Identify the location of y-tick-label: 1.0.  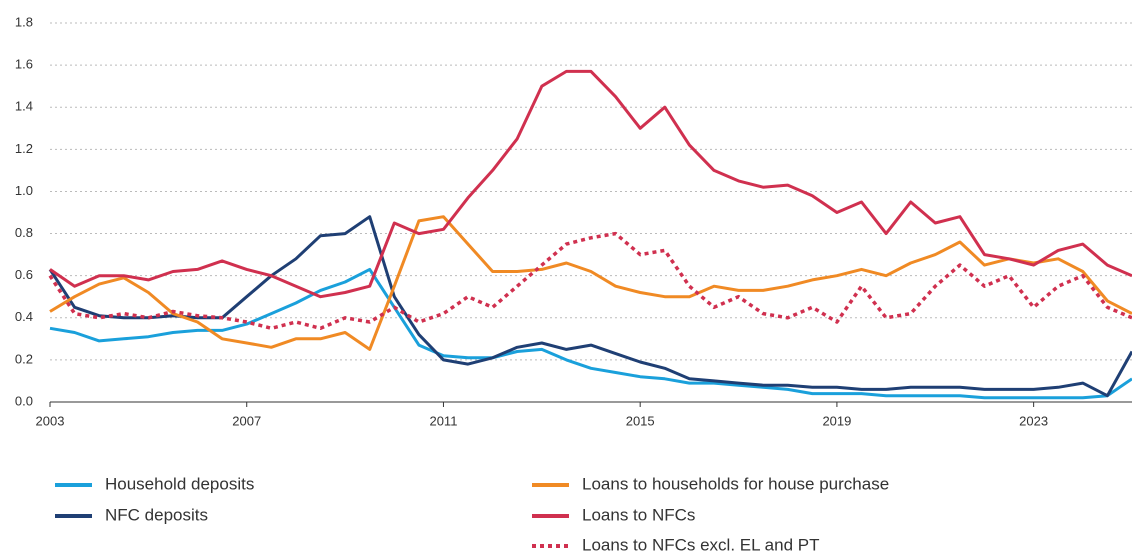
(24, 190).